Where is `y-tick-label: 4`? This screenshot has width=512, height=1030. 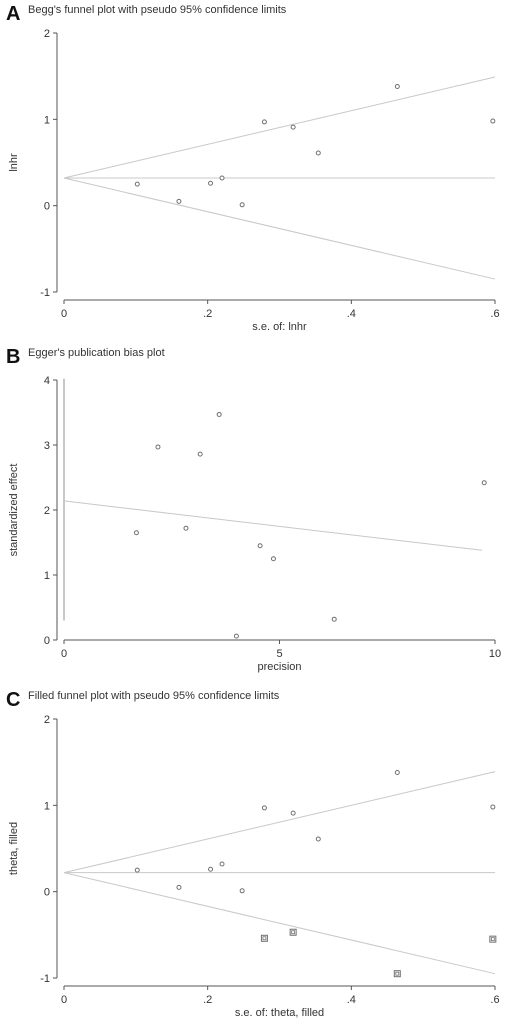 y-tick-label: 4 is located at coordinates (47, 381).